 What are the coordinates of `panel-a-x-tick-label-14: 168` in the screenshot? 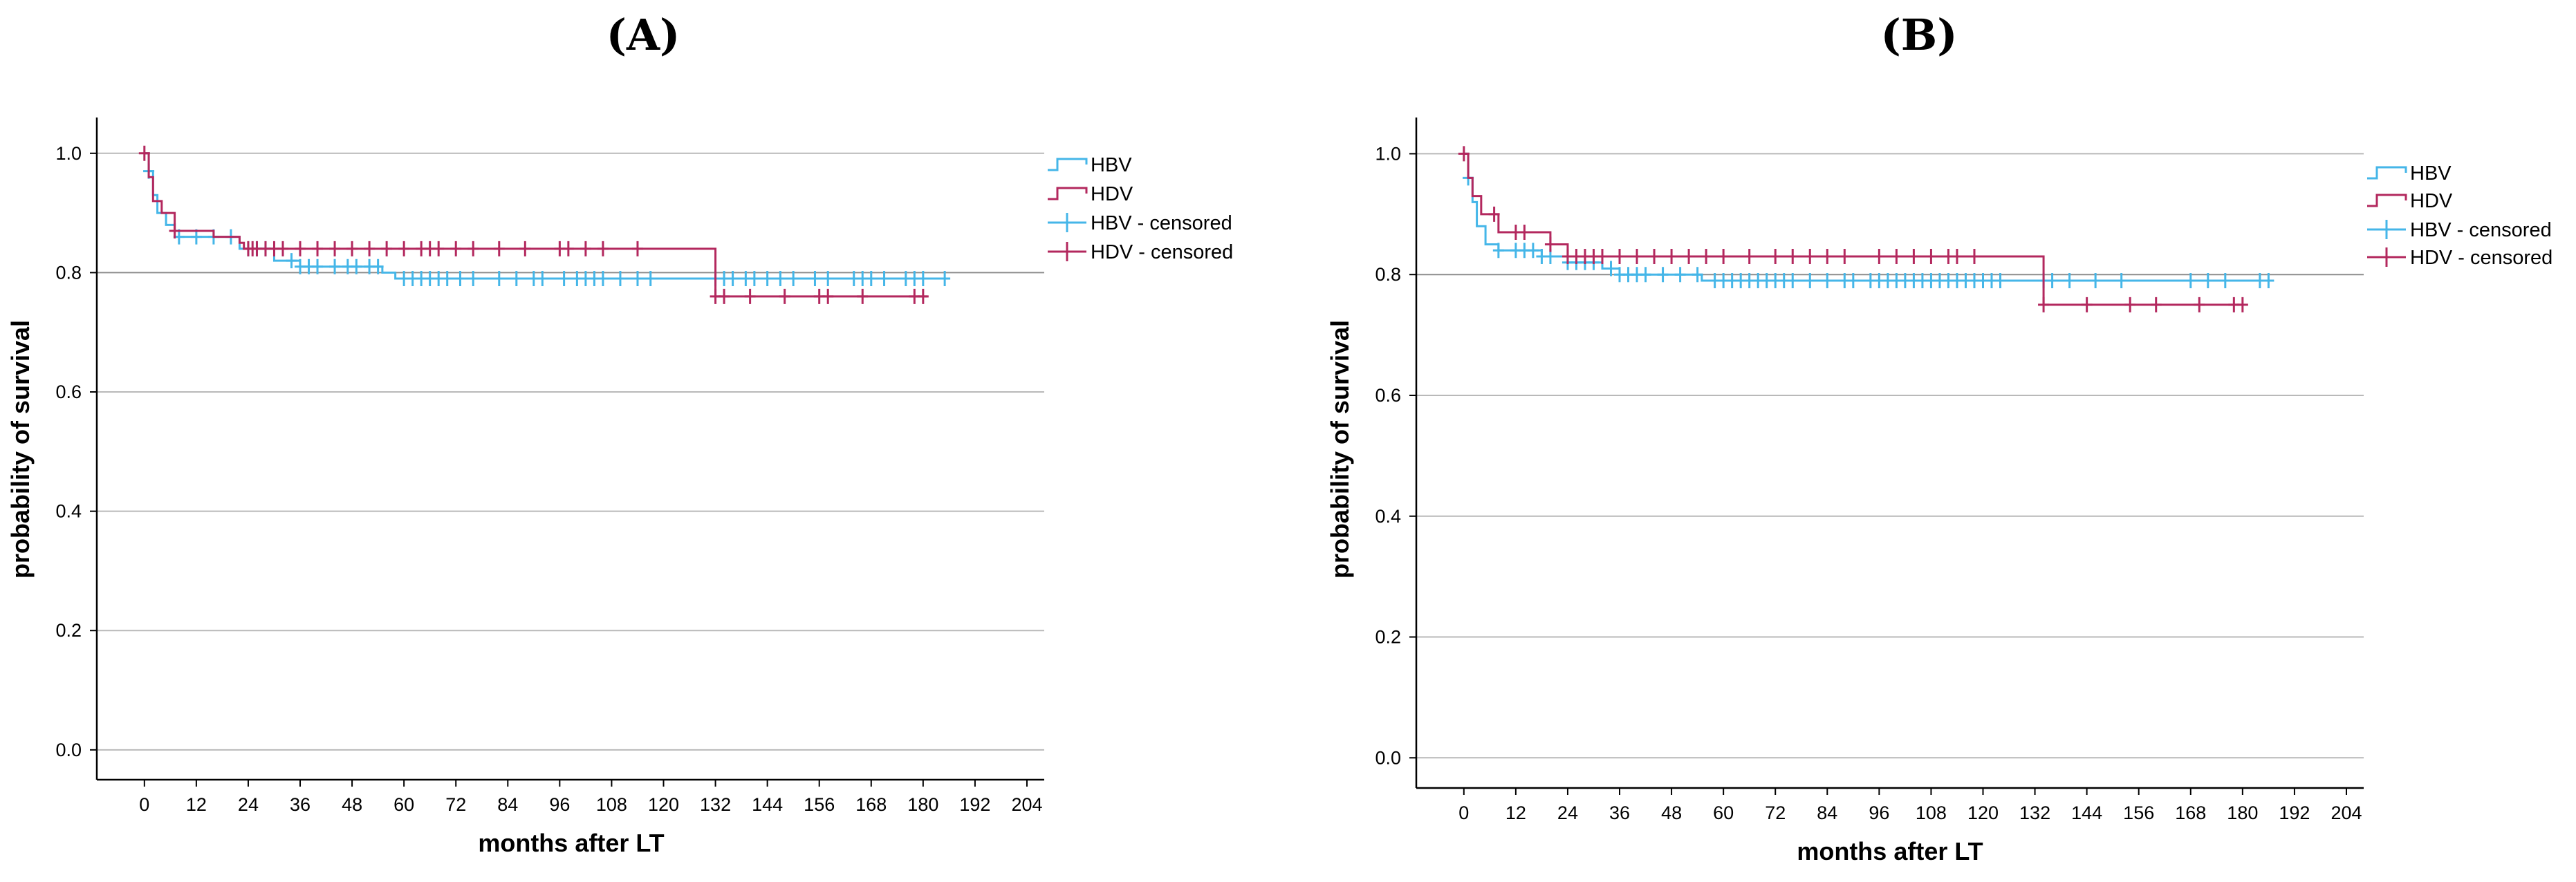 It's located at (871, 804).